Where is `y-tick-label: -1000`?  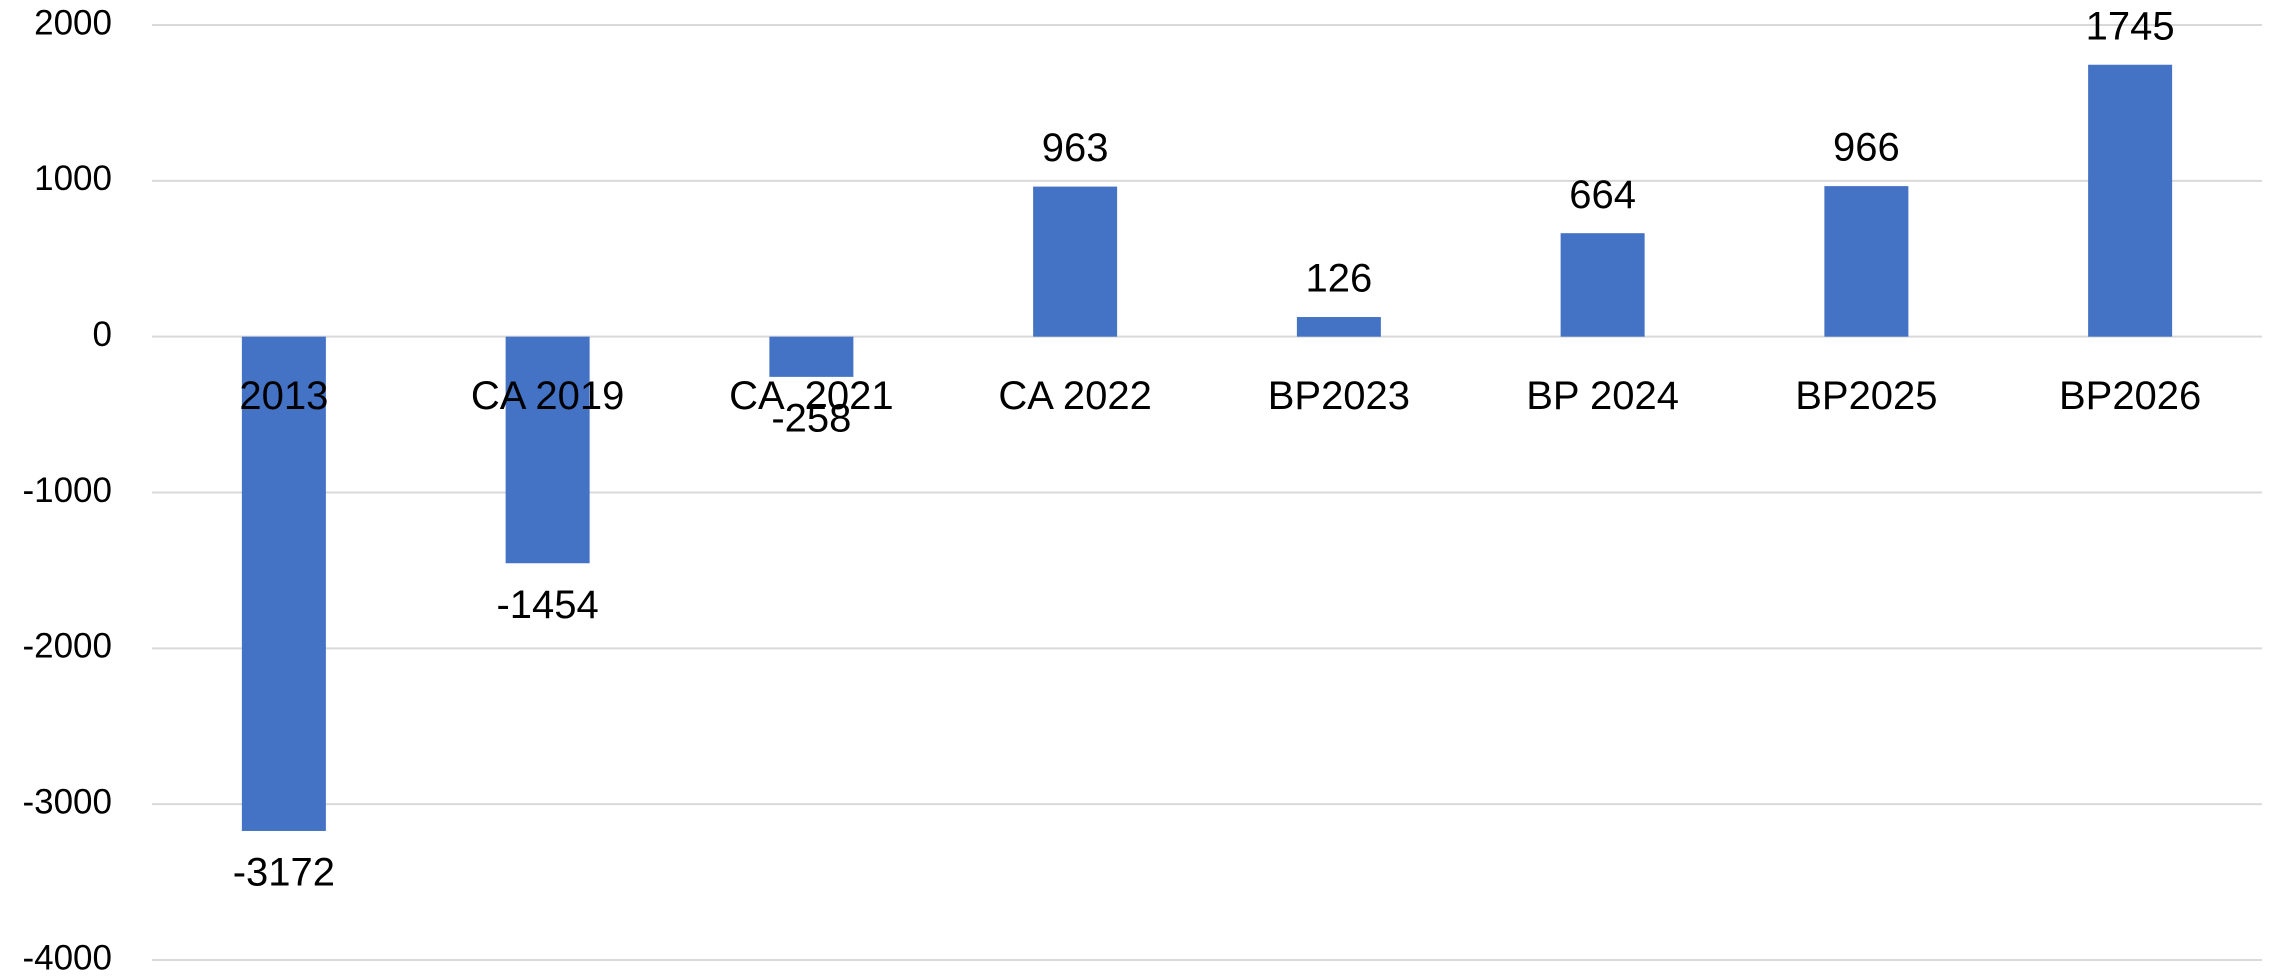 y-tick-label: -1000 is located at coordinates (67, 490).